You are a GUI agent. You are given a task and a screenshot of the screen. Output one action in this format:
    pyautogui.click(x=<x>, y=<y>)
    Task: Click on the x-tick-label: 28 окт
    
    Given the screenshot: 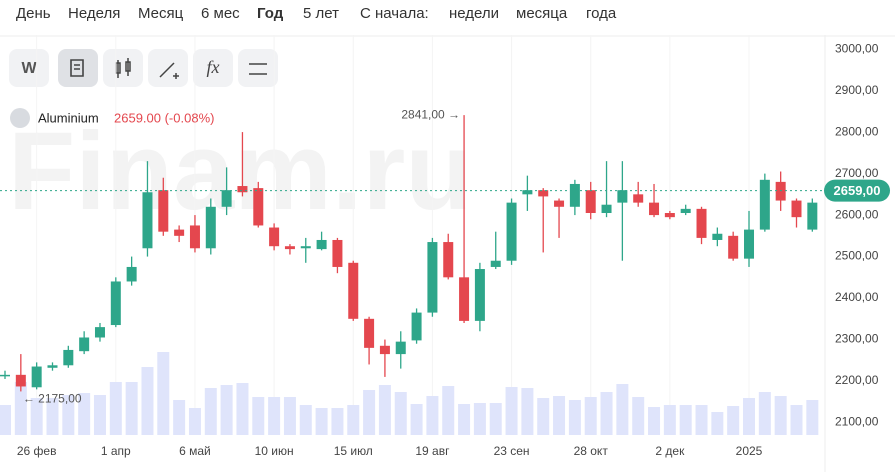 What is the action you would take?
    pyautogui.click(x=591, y=451)
    